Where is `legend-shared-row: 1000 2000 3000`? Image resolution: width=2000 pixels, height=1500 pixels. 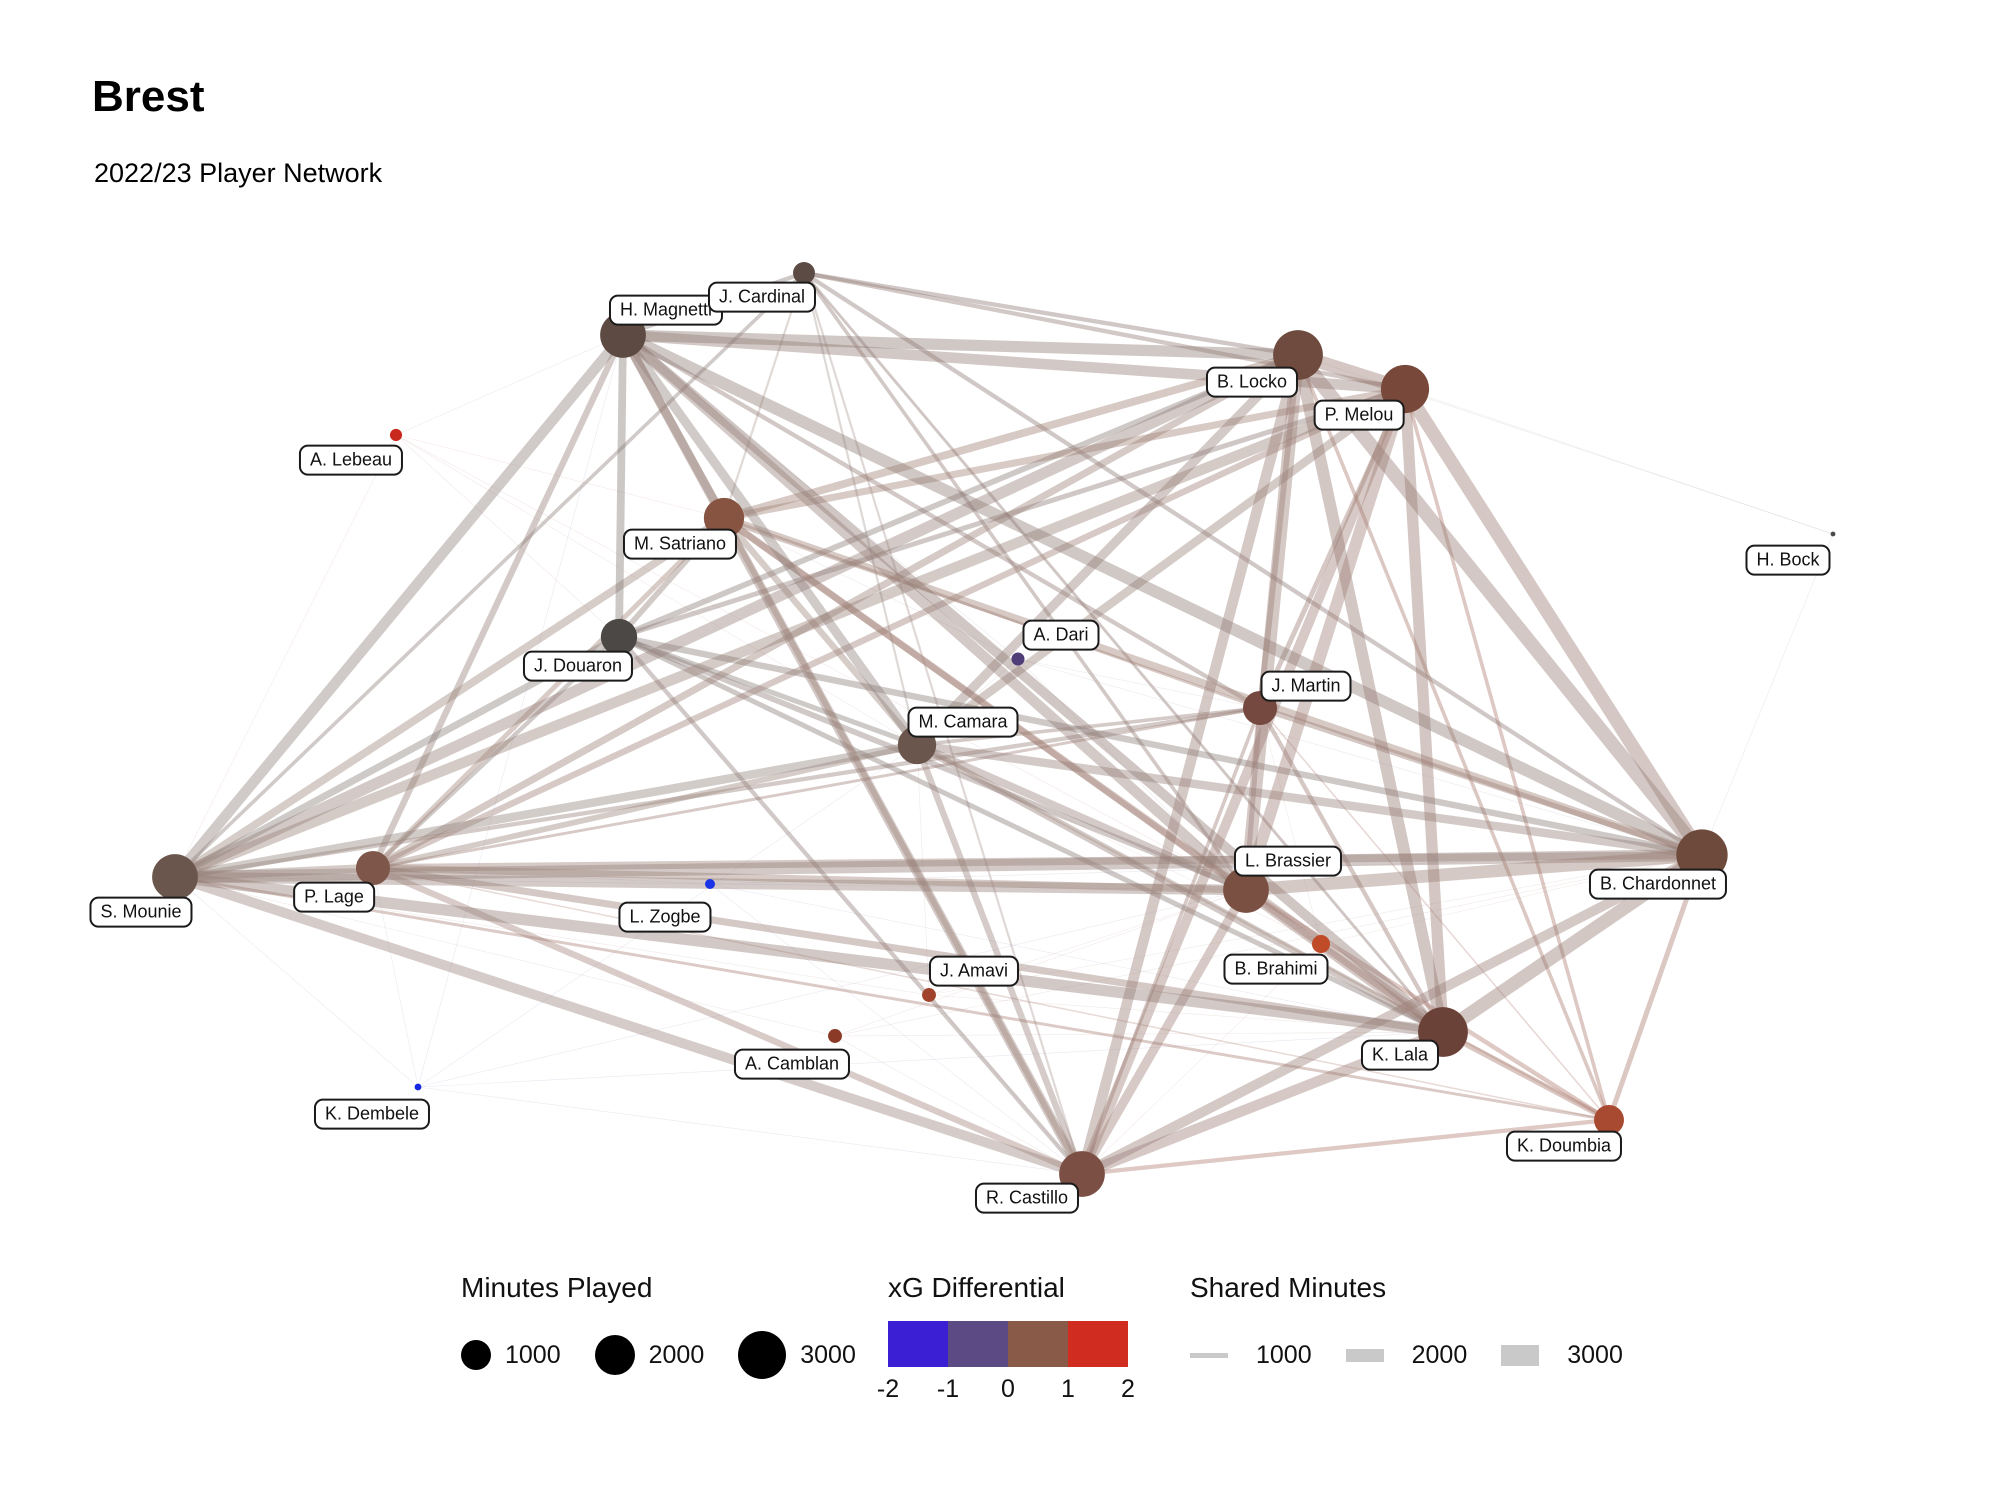 legend-shared-row: 1000 2000 3000 is located at coordinates (1423, 1355).